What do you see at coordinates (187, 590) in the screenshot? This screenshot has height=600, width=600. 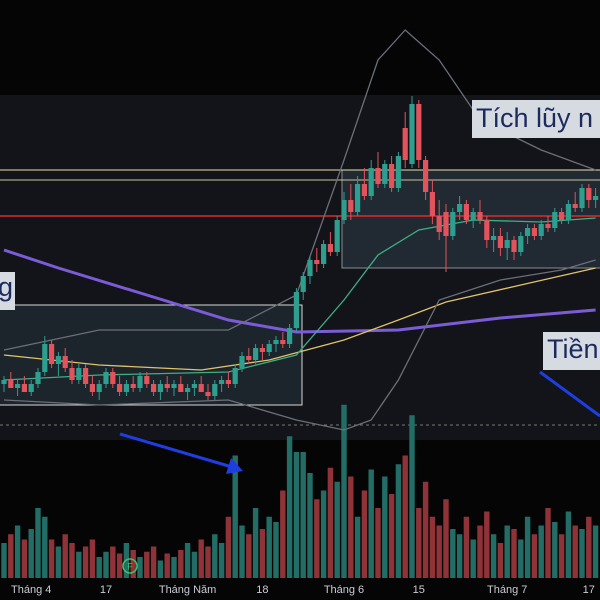 I see `time-label: Tháng Năm` at bounding box center [187, 590].